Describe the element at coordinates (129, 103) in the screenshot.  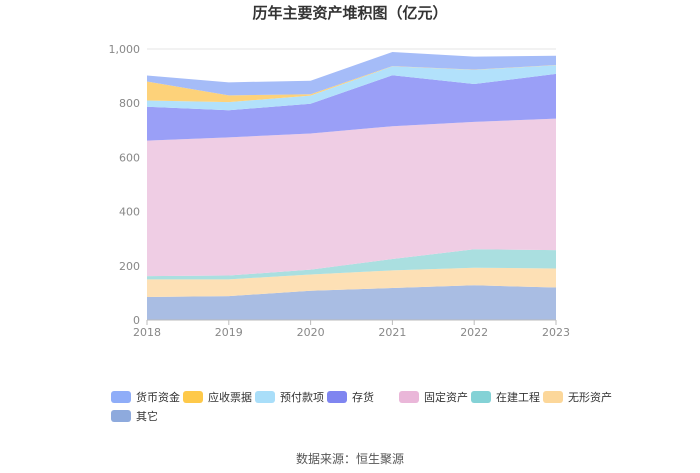
I see `y-tick-label: 800` at that location.